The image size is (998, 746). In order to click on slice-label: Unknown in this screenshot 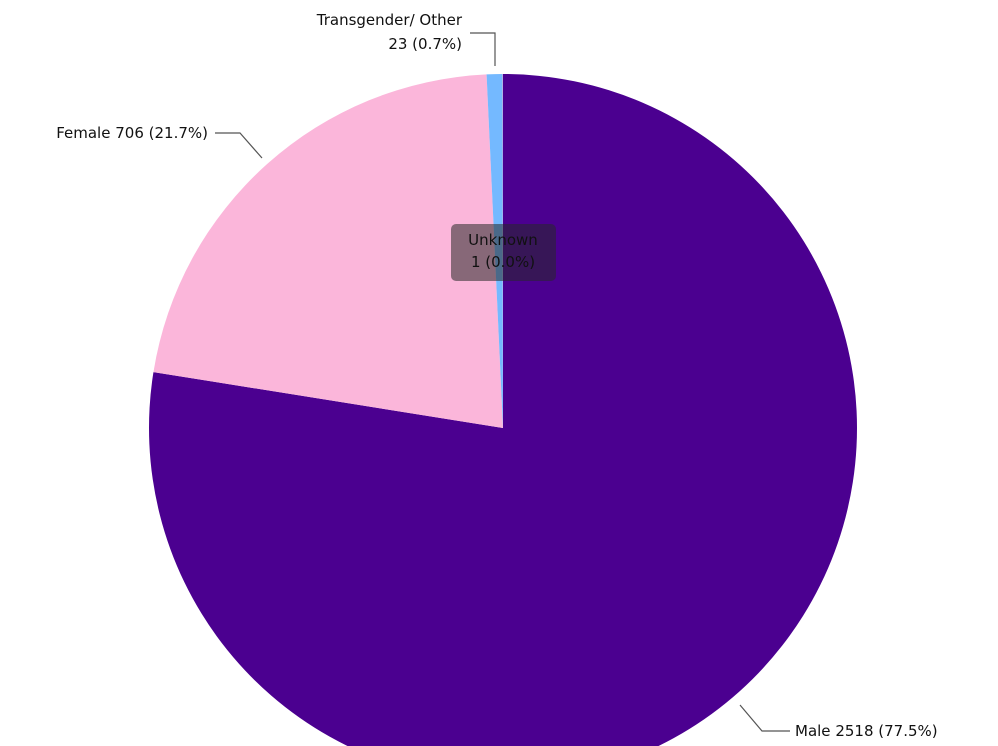, I will do `click(503, 240)`.